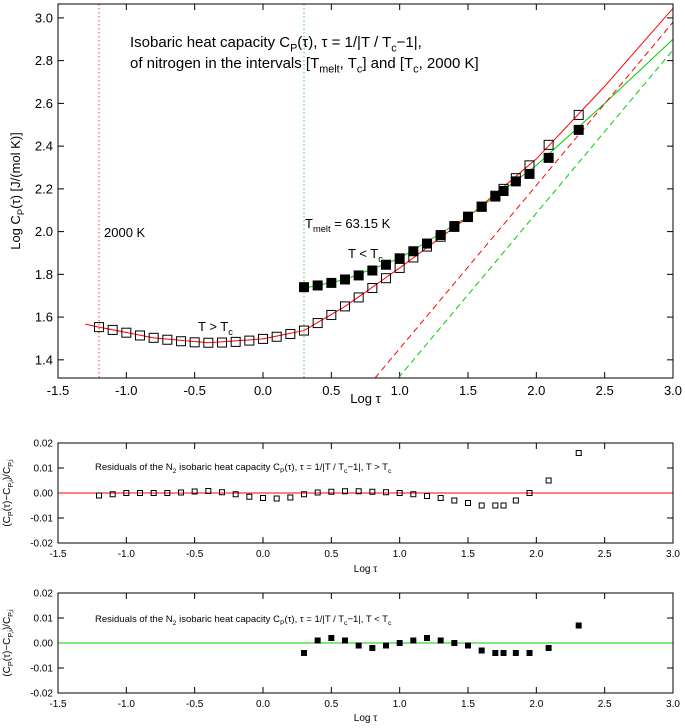 This screenshot has height=728, width=685. I want to click on y-tick-label: 0.02, so click(44, 444).